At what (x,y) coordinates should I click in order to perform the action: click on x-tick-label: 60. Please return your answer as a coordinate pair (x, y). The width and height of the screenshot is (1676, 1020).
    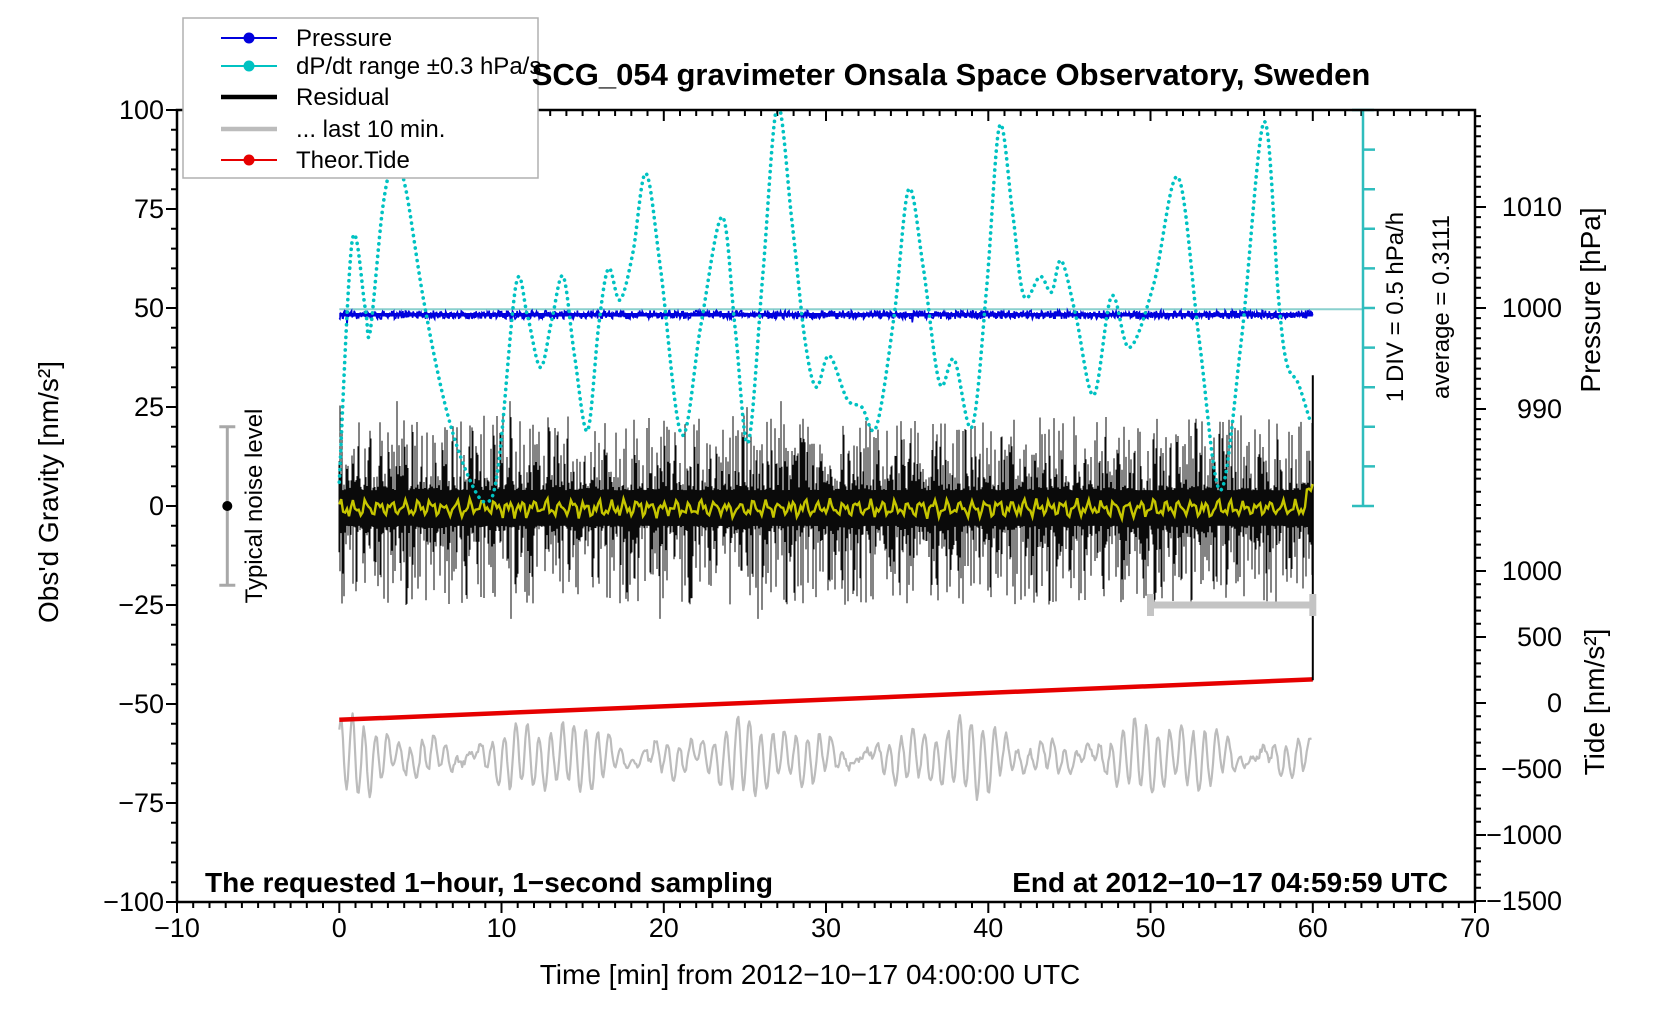
    Looking at the image, I should click on (1313, 928).